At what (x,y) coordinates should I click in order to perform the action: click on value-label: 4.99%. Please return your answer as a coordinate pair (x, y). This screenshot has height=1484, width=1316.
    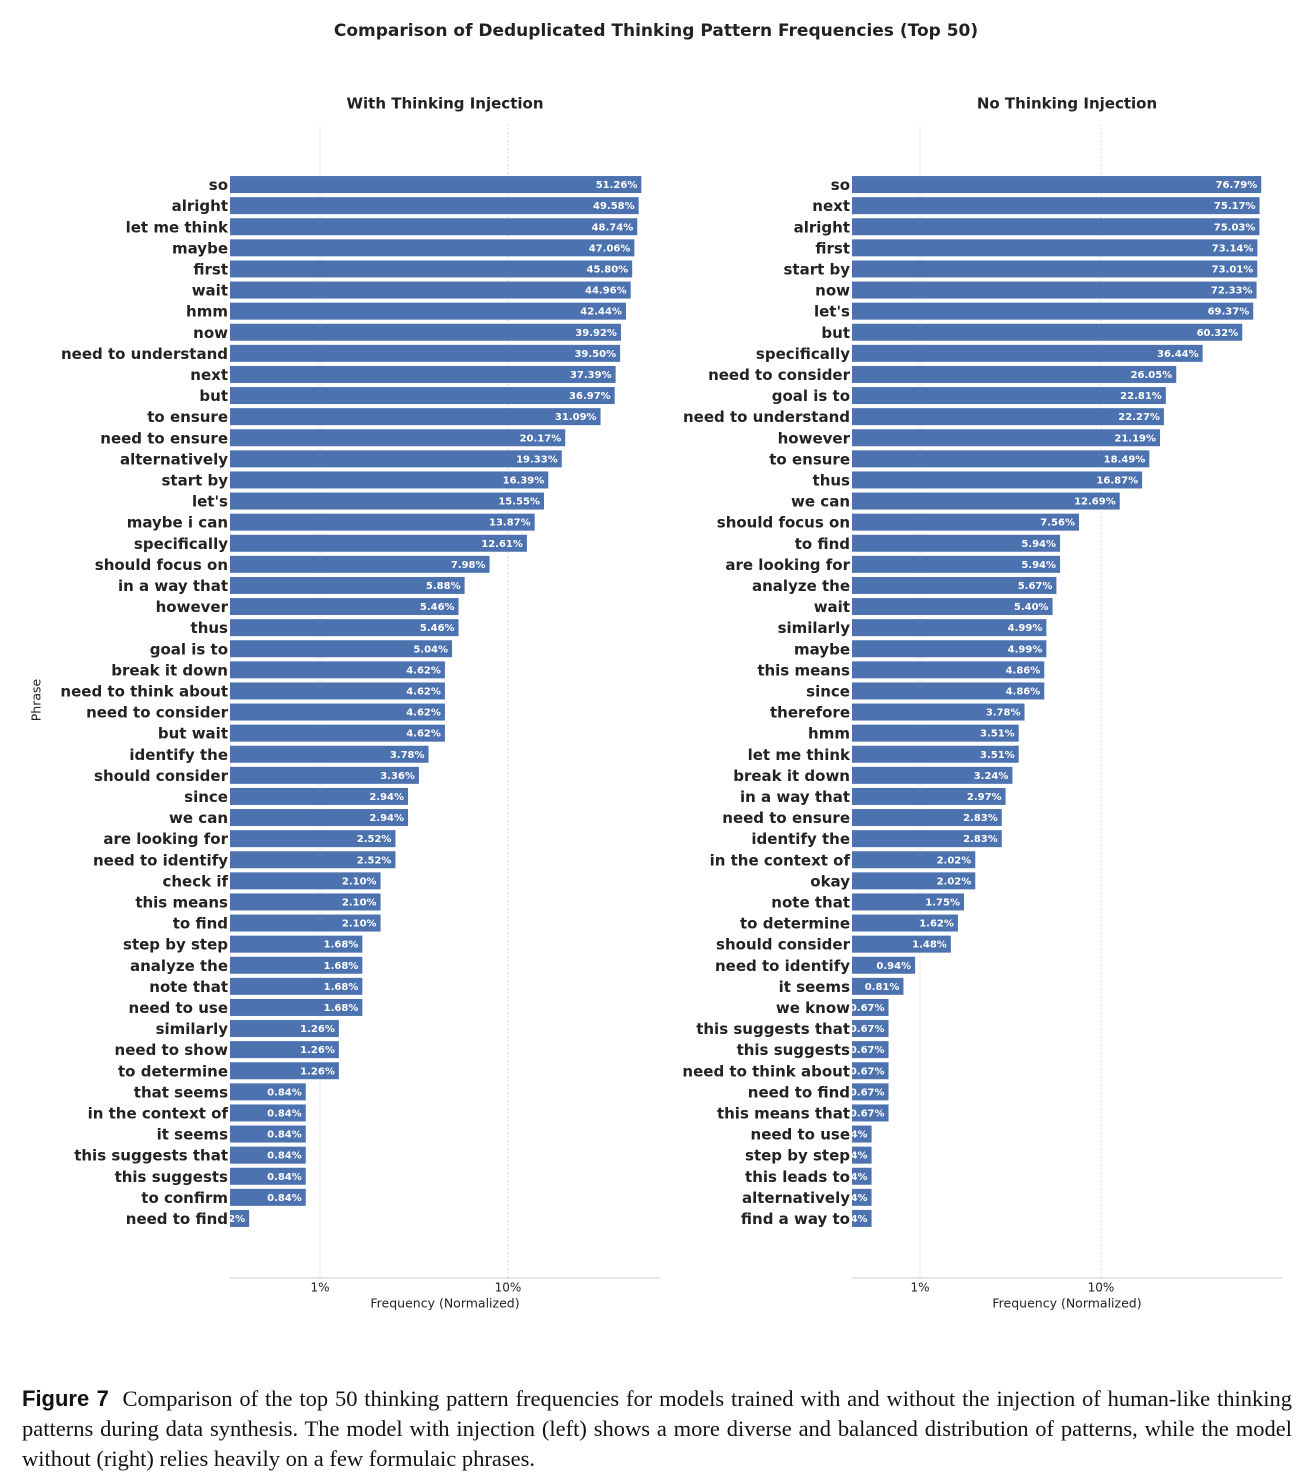
    Looking at the image, I should click on (1025, 628).